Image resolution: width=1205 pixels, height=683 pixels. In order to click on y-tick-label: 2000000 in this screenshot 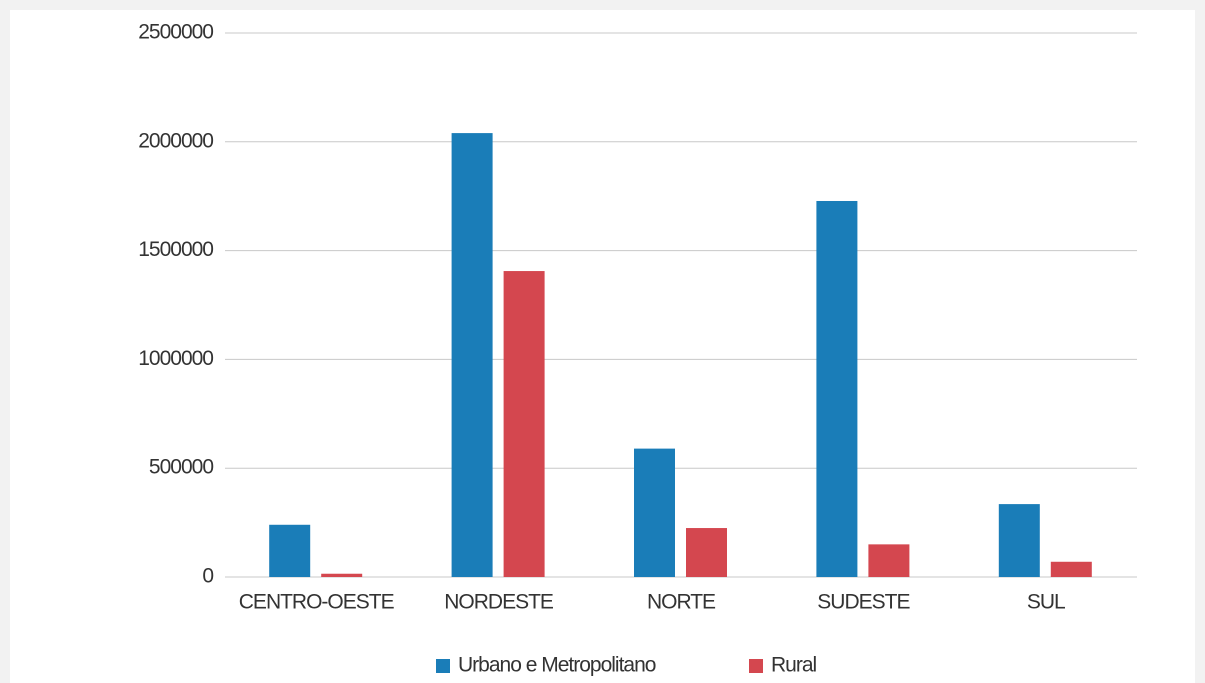, I will do `click(175, 140)`.